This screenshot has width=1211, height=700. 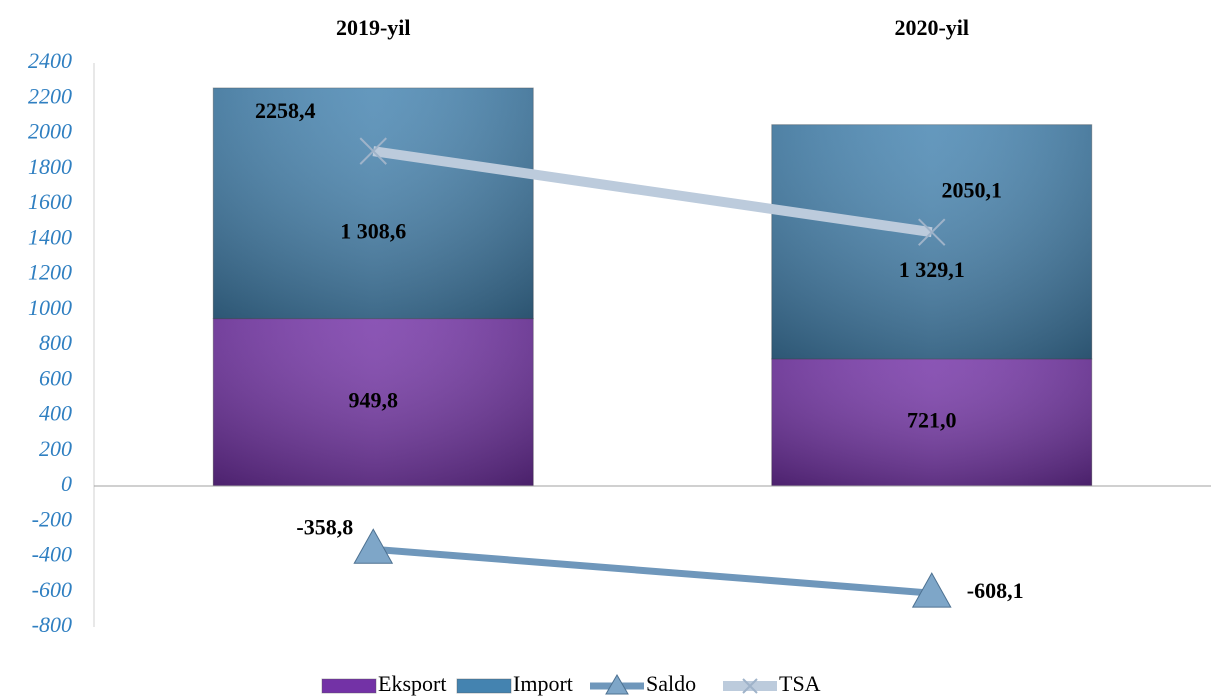 What do you see at coordinates (50, 95) in the screenshot?
I see `y-tick-label: 2200` at bounding box center [50, 95].